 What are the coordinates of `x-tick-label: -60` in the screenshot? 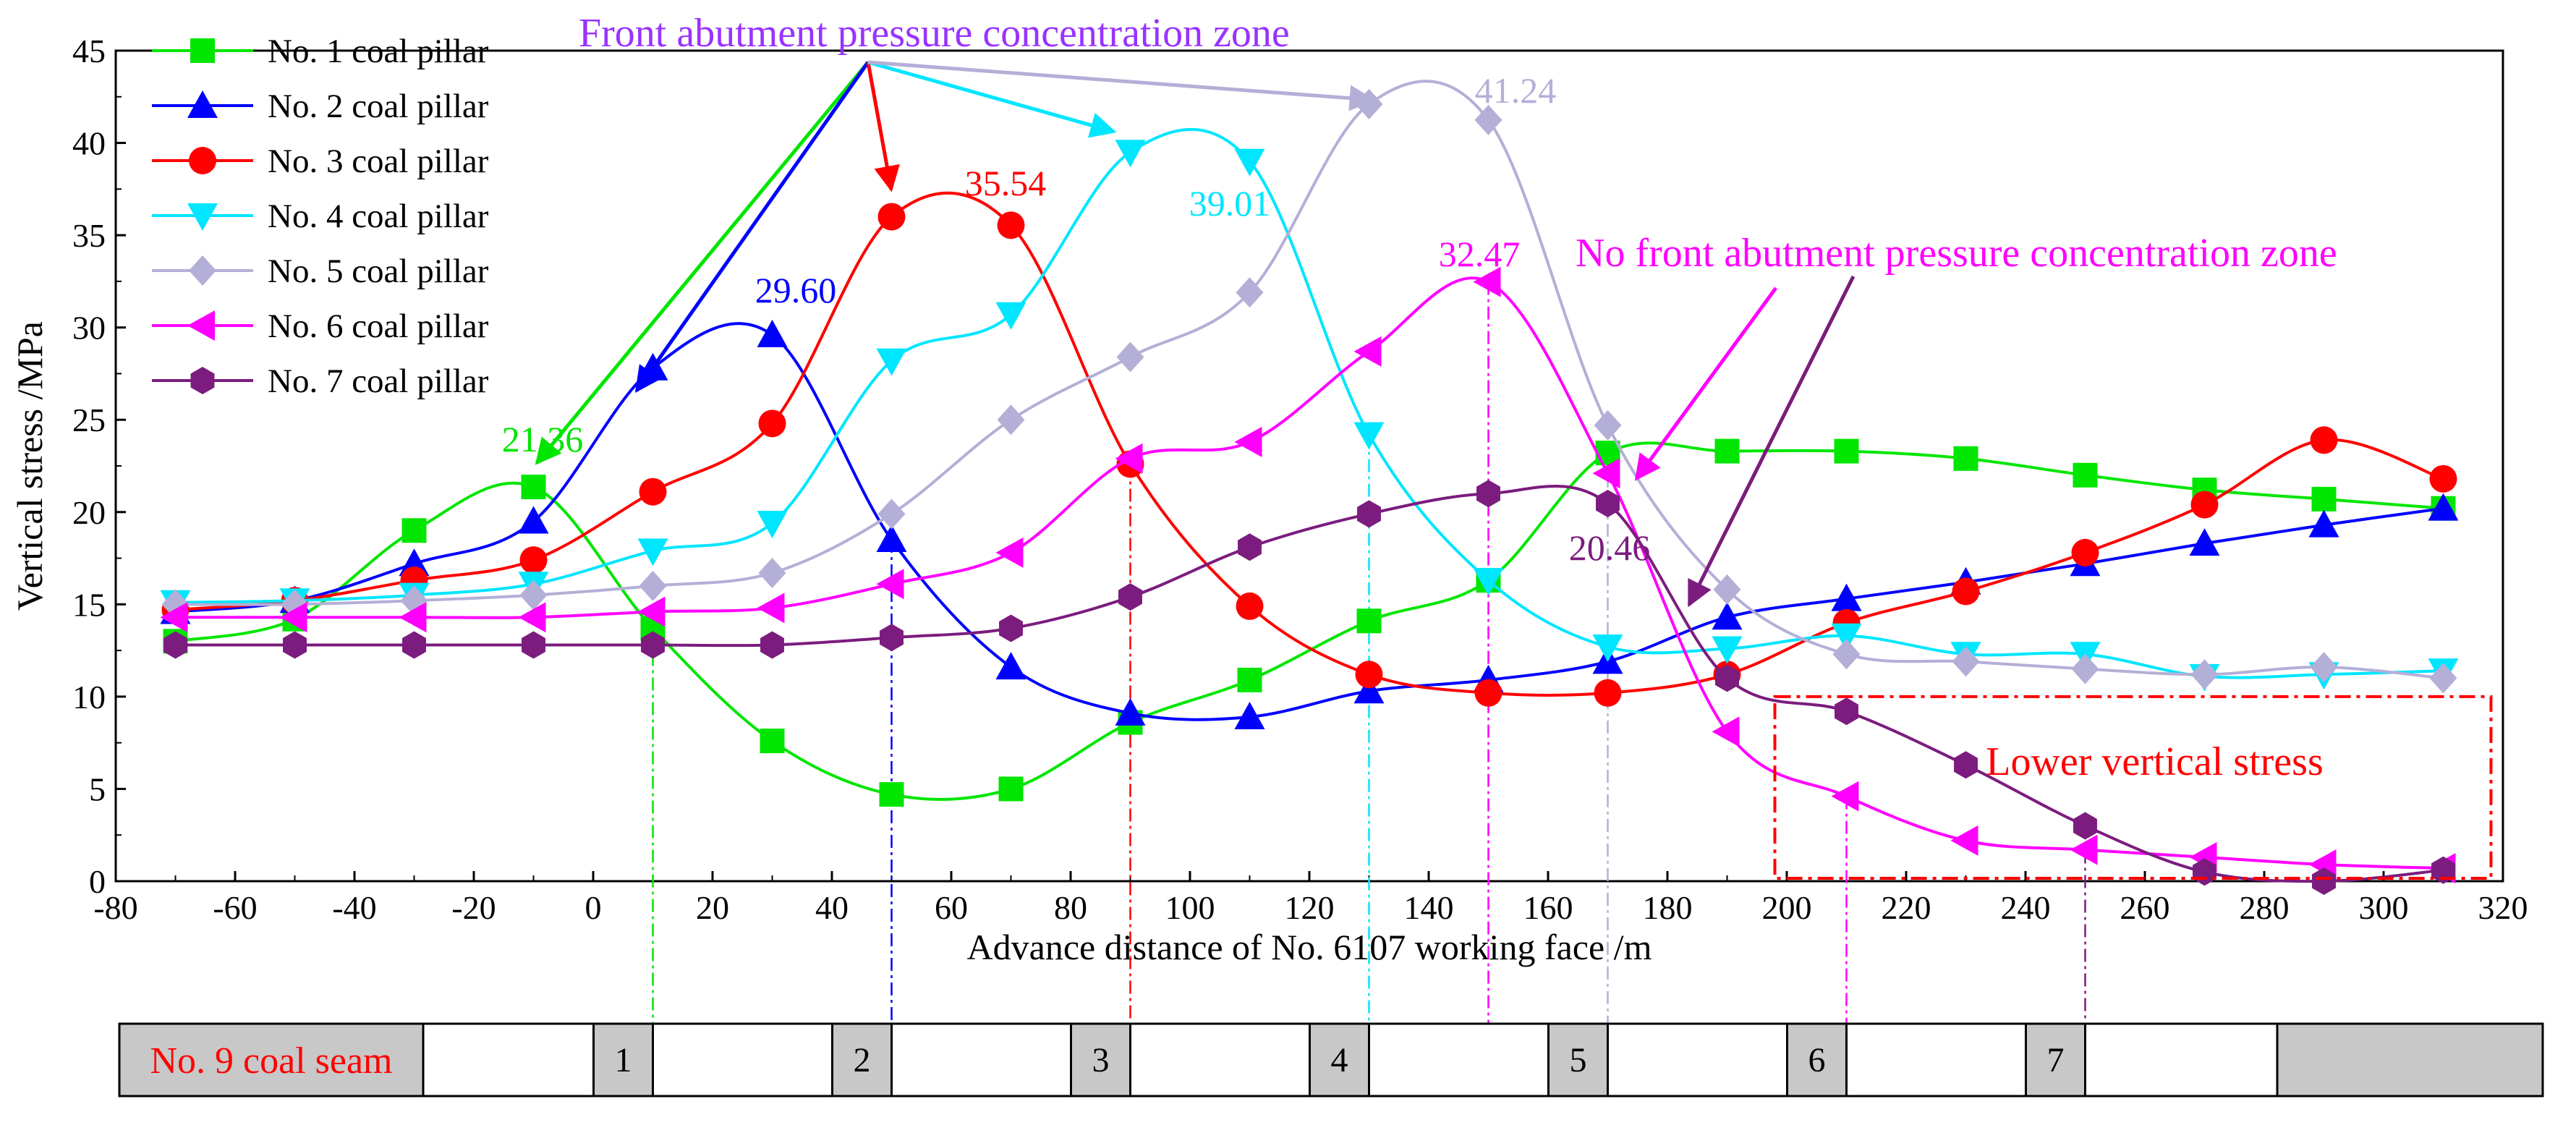 It's located at (235, 908).